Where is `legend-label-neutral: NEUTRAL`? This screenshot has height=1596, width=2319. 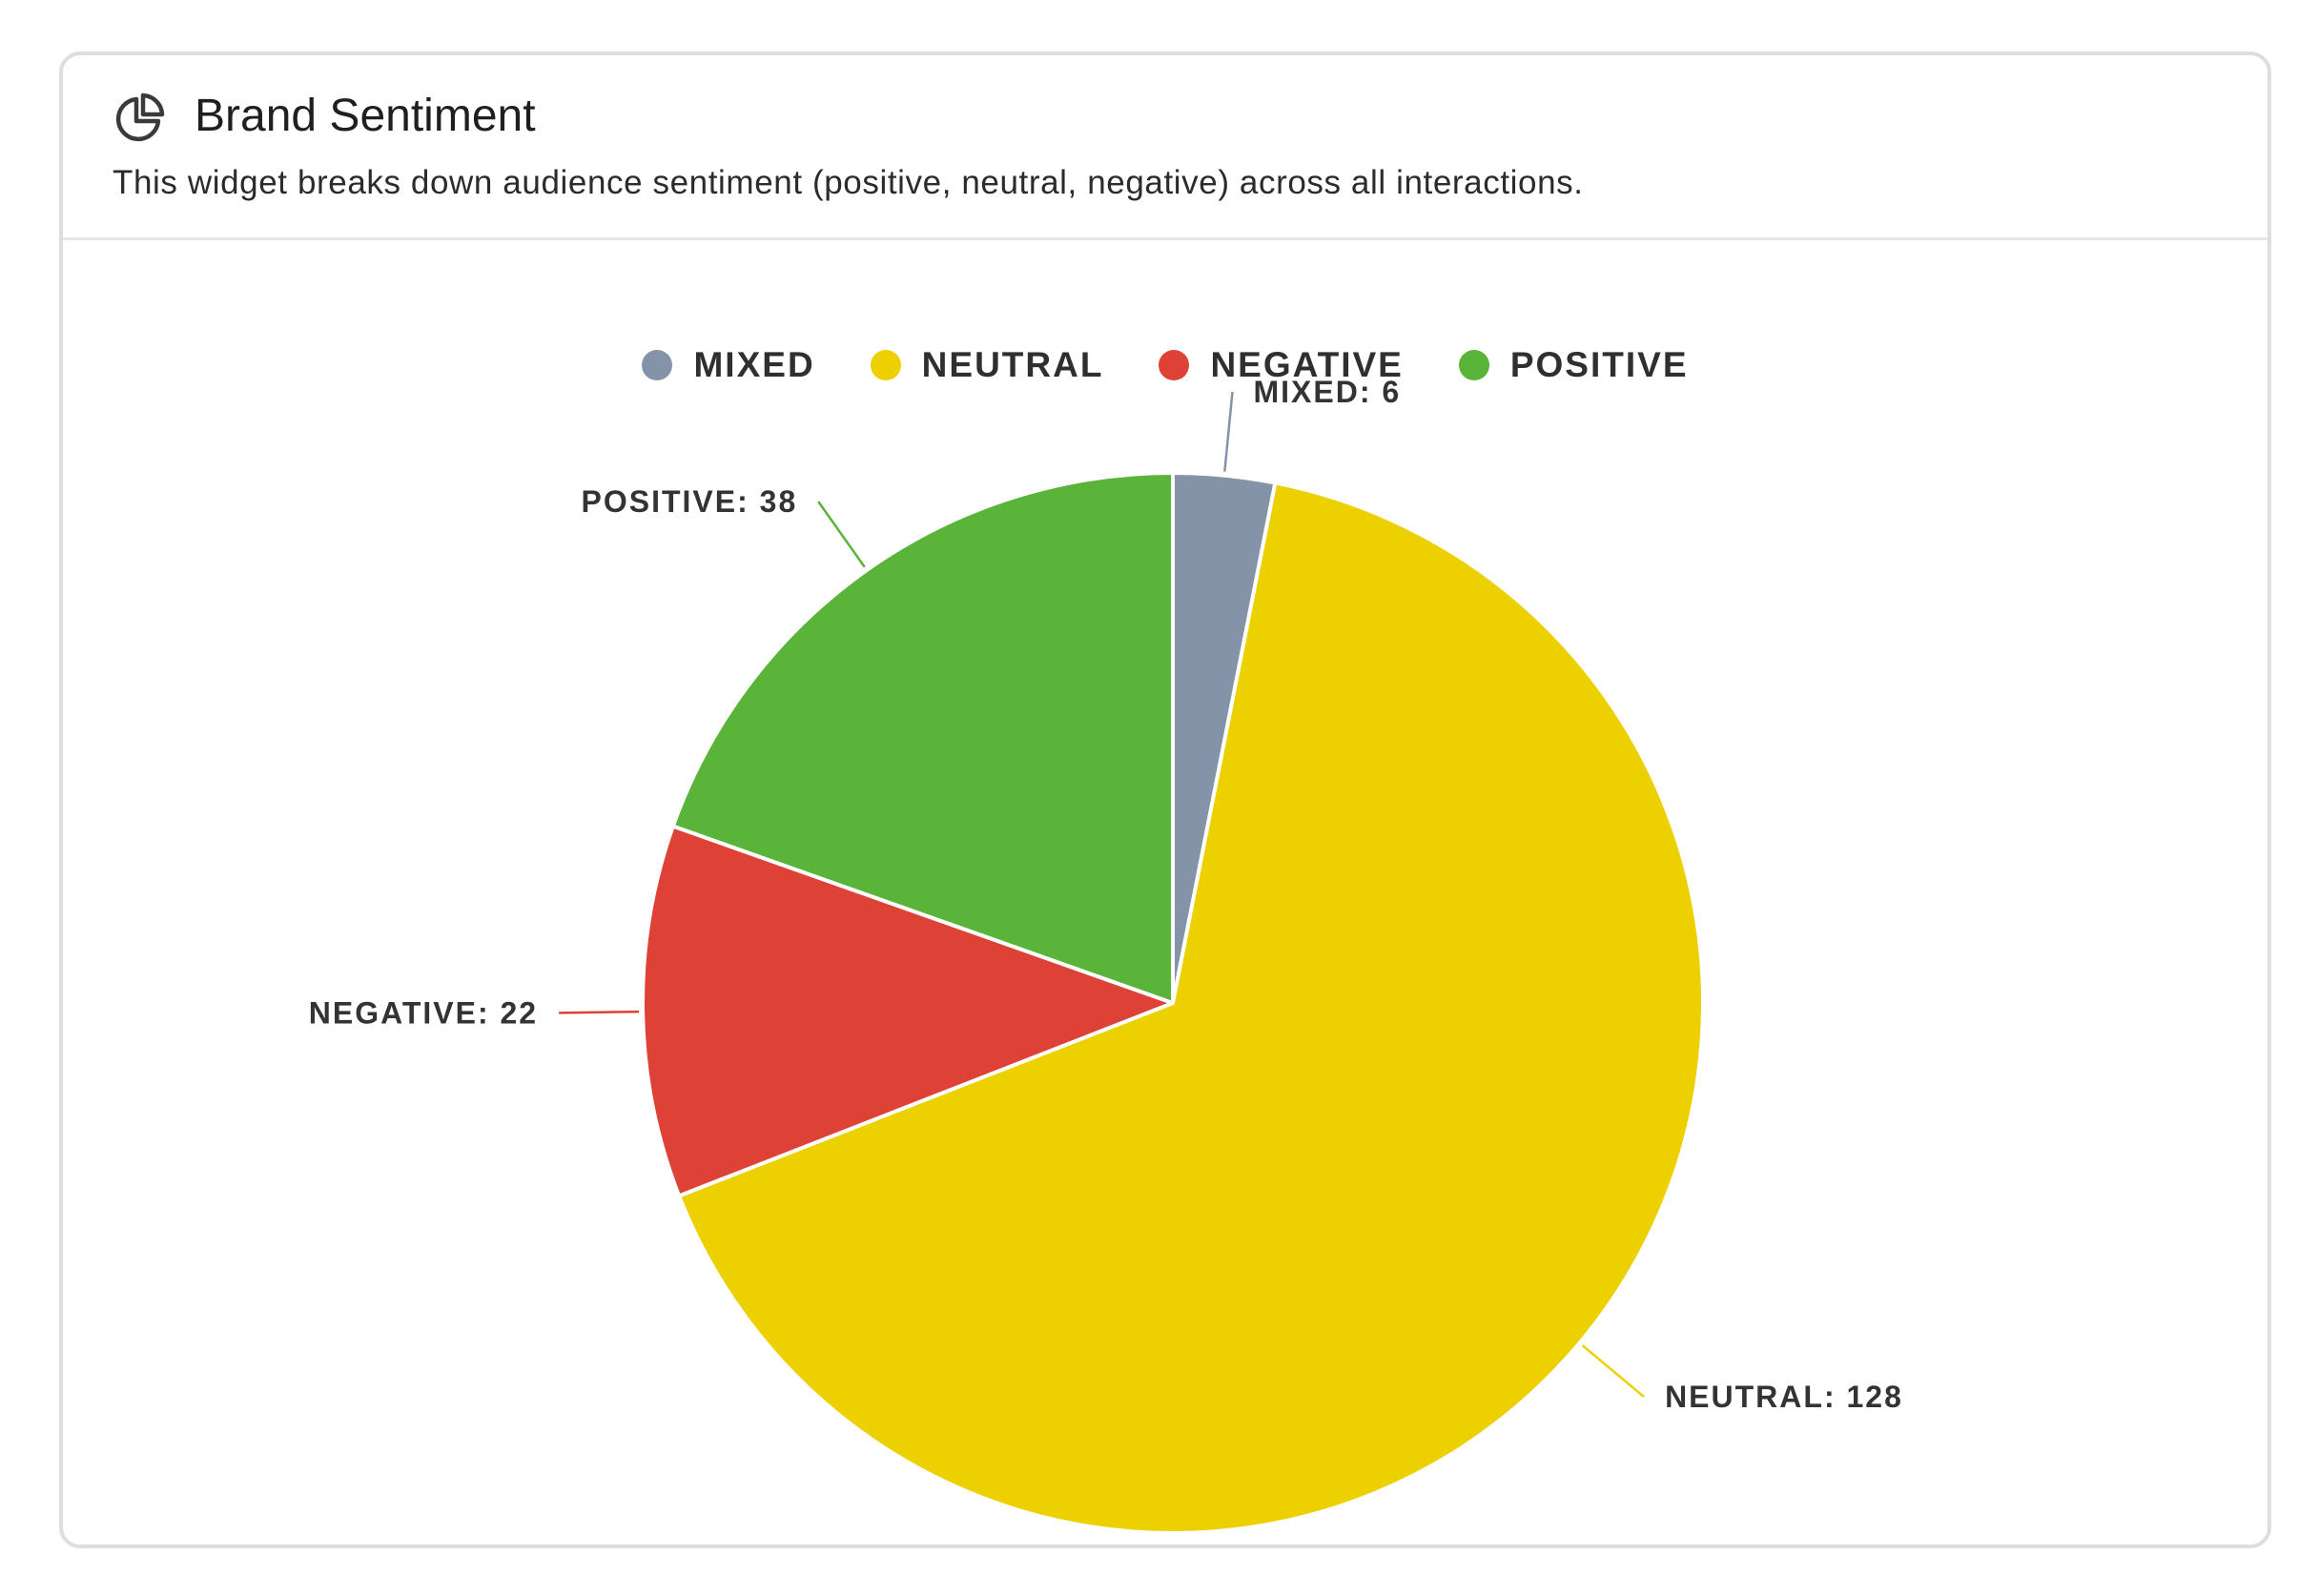 legend-label-neutral: NEUTRAL is located at coordinates (1012, 365).